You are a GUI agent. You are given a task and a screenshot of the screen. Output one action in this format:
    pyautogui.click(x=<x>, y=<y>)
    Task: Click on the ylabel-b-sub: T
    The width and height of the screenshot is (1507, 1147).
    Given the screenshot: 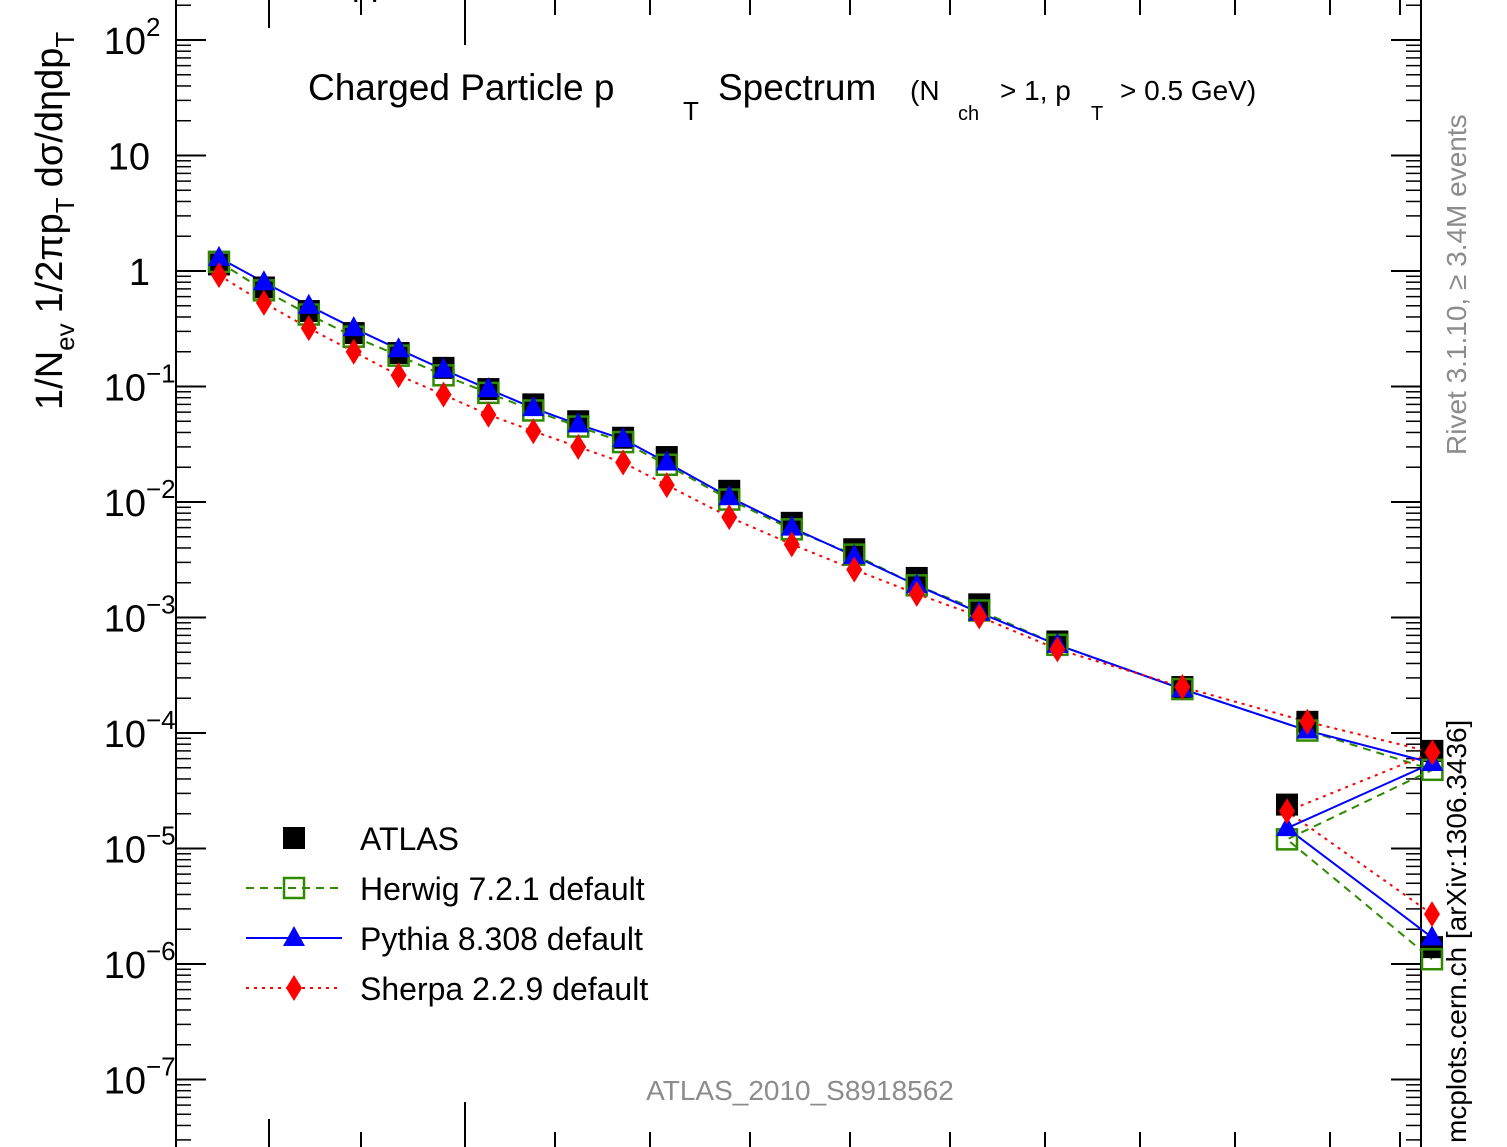 What is the action you would take?
    pyautogui.click(x=65, y=205)
    